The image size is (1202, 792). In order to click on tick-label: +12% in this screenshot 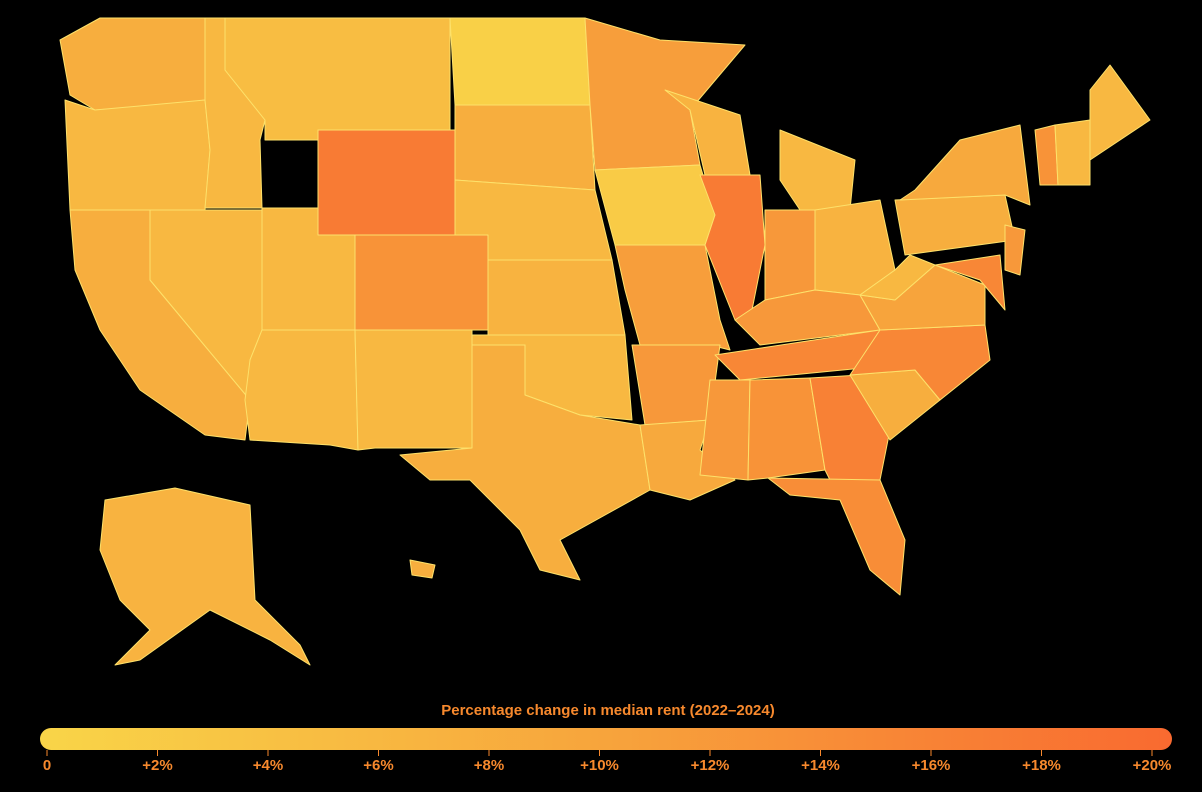, I will do `click(710, 765)`.